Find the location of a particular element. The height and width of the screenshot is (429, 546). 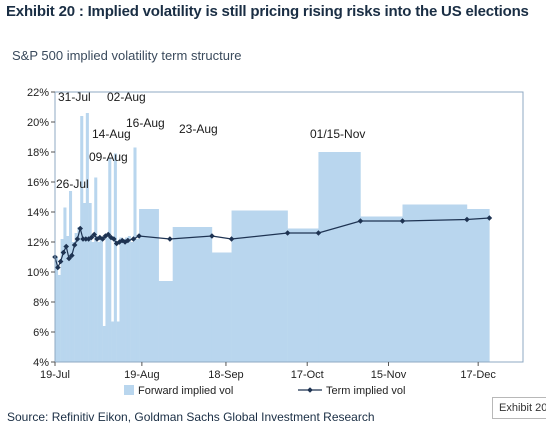

x-axis: 19-Jul 19-Aug 18-Sep 17-Oct 15-Nov 17-Dec is located at coordinates (268, 371).